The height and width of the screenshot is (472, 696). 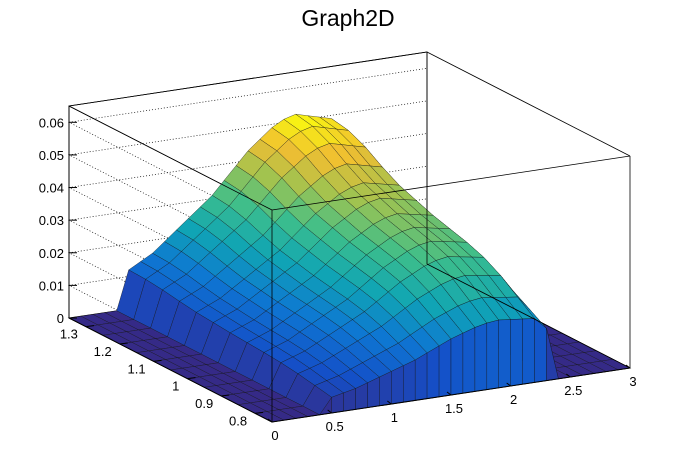 I want to click on z-tick-label: 0.05, so click(x=51, y=155).